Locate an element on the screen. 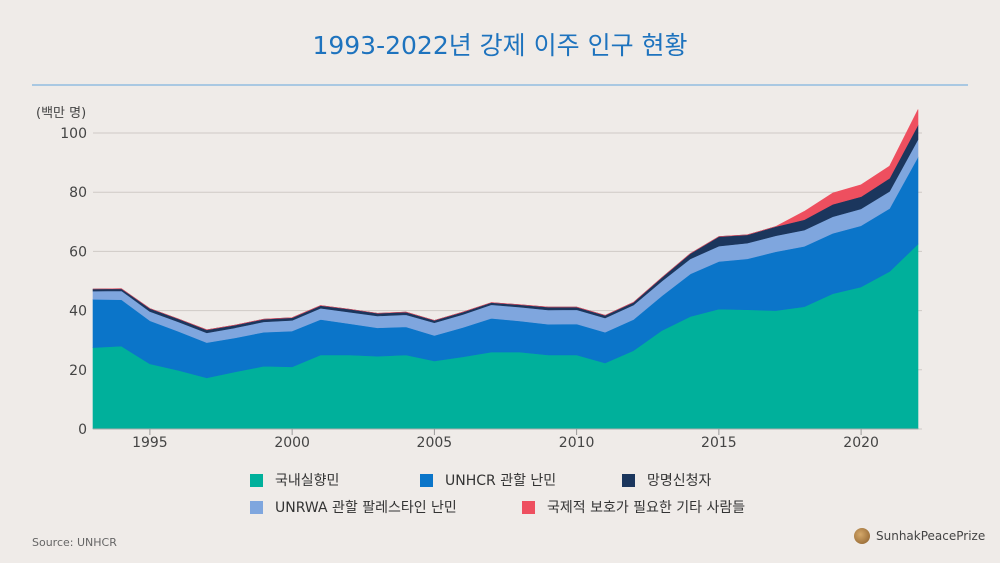  y-tick-label-0: 0 is located at coordinates (82, 430).